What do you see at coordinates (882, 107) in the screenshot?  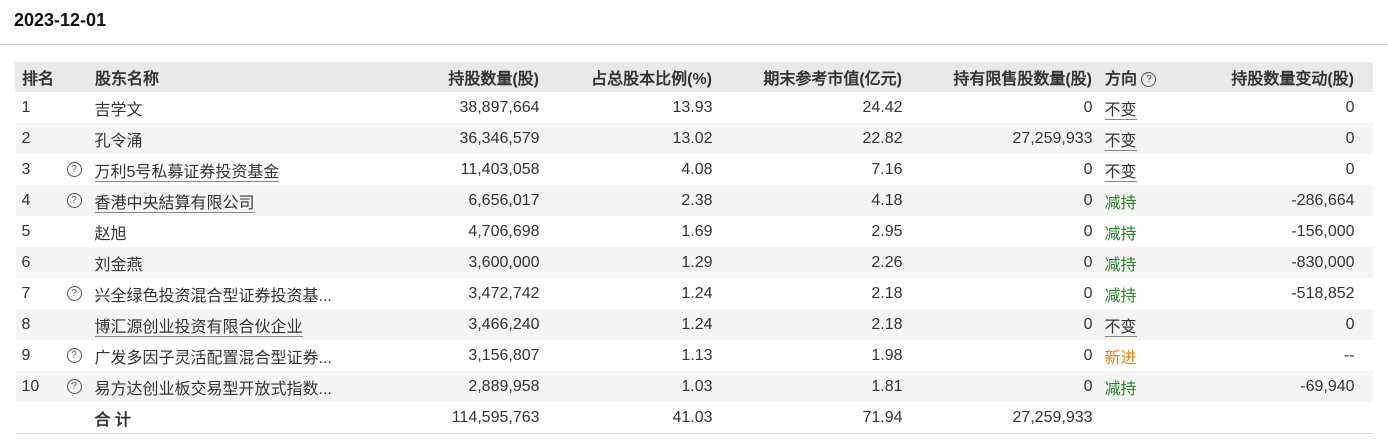 I see `market-value: 24.42` at bounding box center [882, 107].